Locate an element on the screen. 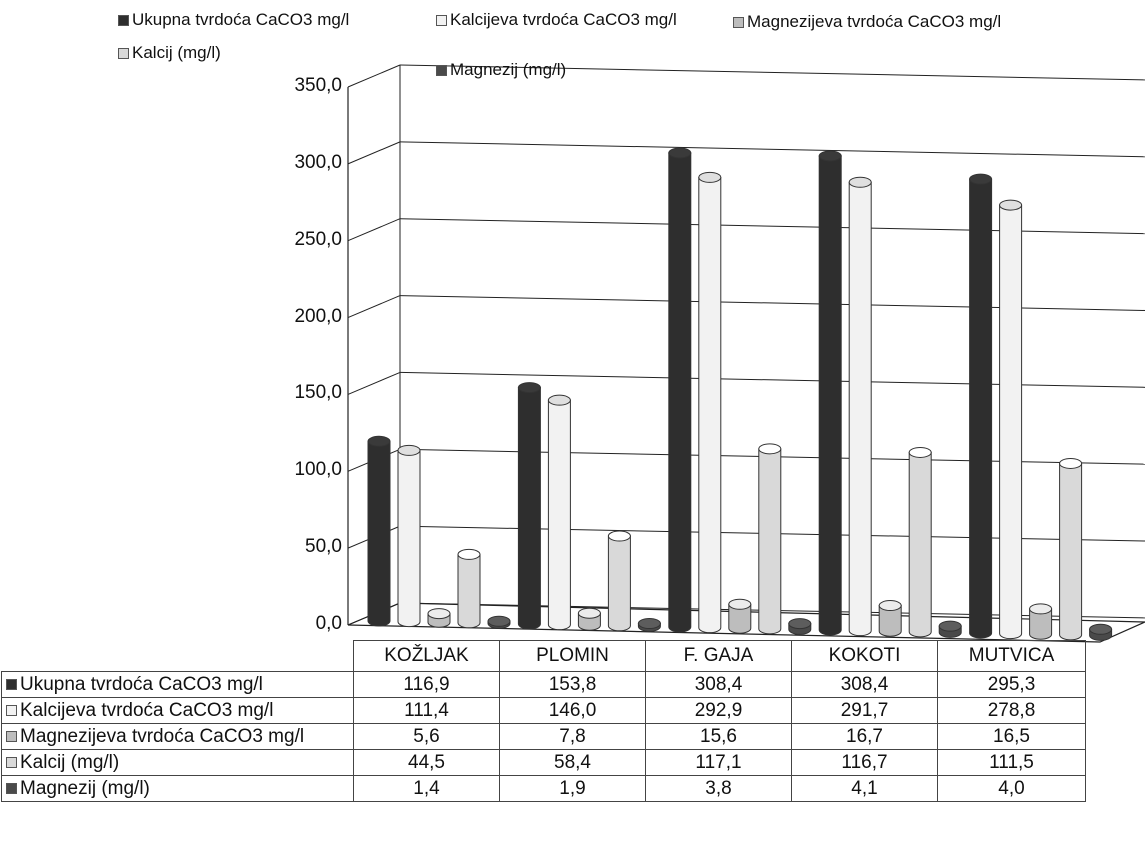 Image resolution: width=1145 pixels, height=849 pixels. legend-entry: Ukupna tvrdoća CaCO3 mg/l is located at coordinates (233, 20).